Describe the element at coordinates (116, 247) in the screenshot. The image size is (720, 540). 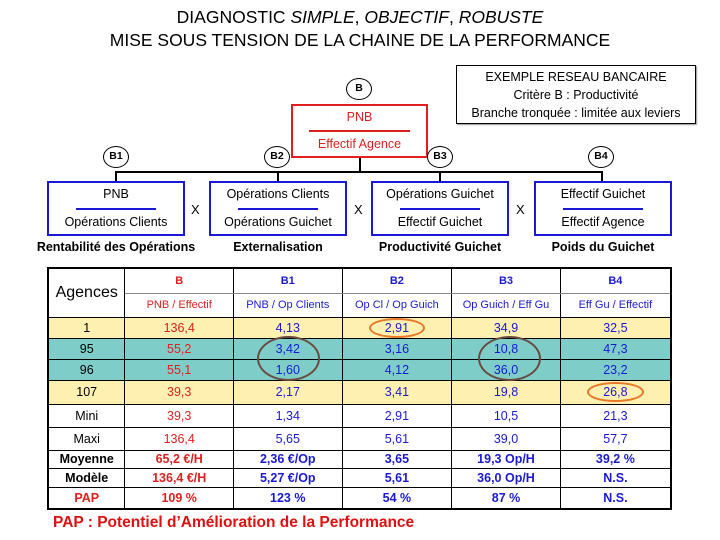
I see `caption-b1: Rentabilité des Opérations` at that location.